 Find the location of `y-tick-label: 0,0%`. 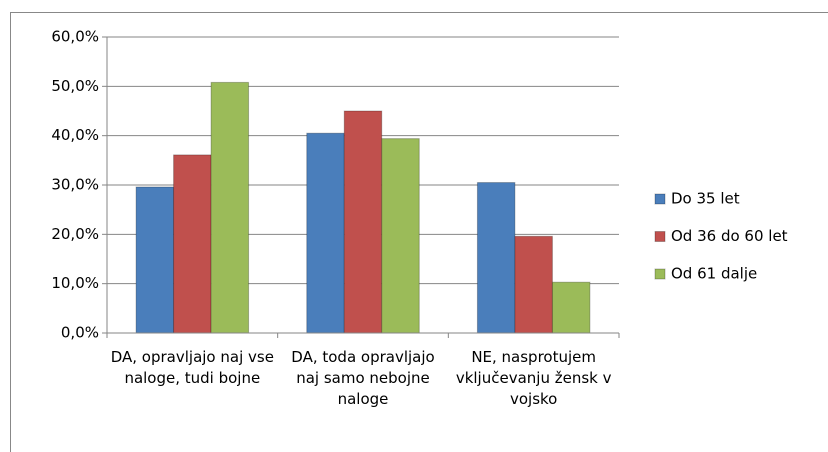

y-tick-label: 0,0% is located at coordinates (80, 333).